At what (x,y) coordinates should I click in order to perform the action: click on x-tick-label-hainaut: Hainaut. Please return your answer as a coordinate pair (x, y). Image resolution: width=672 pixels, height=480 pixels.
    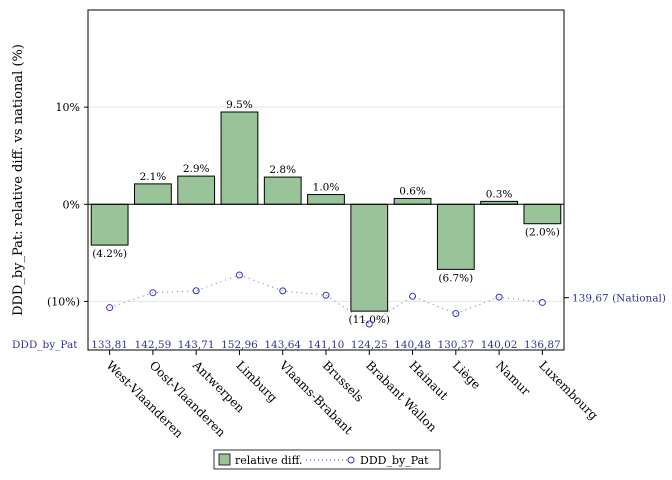
    Looking at the image, I should click on (428, 380).